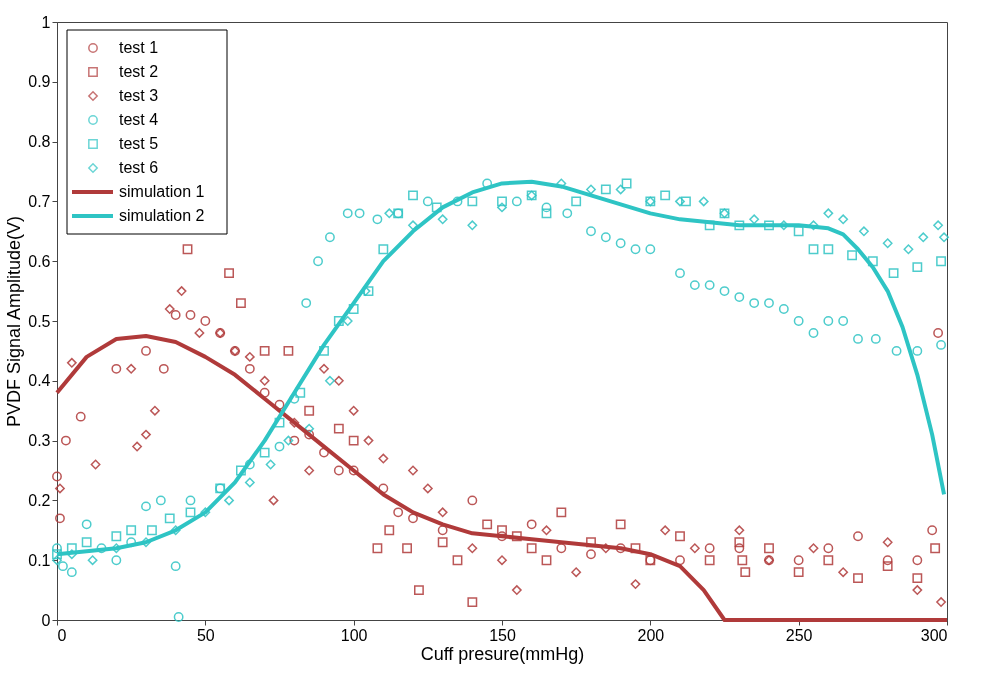  What do you see at coordinates (39, 500) in the screenshot?
I see `y-tick-label: 0.2` at bounding box center [39, 500].